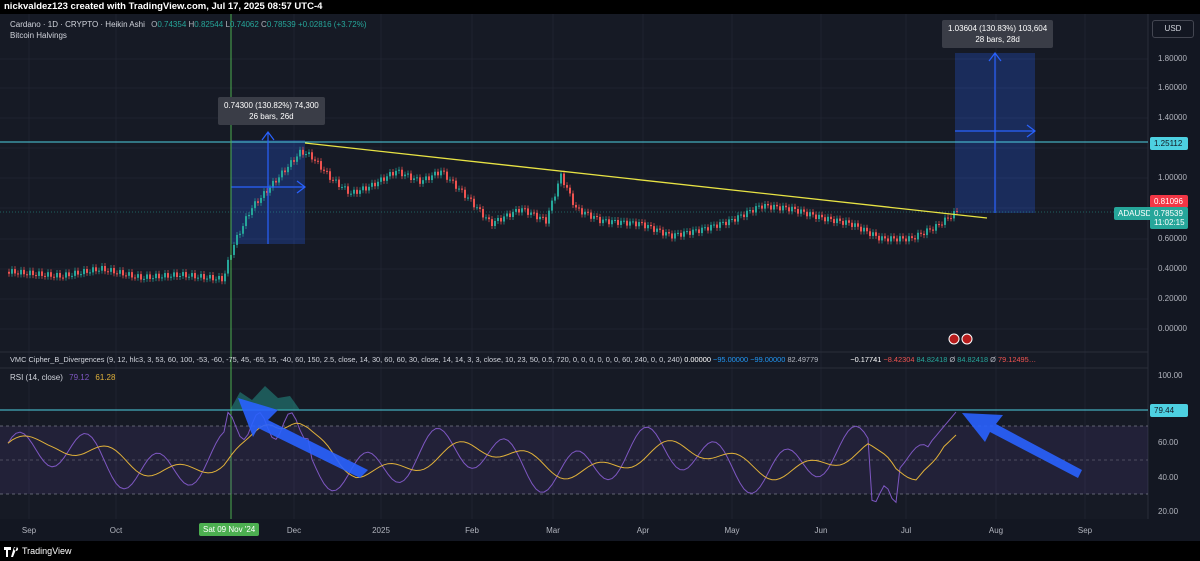 This screenshot has width=1200, height=561. Describe the element at coordinates (932, 359) in the screenshot. I see `vmc-v7: 84.82418` at that location.